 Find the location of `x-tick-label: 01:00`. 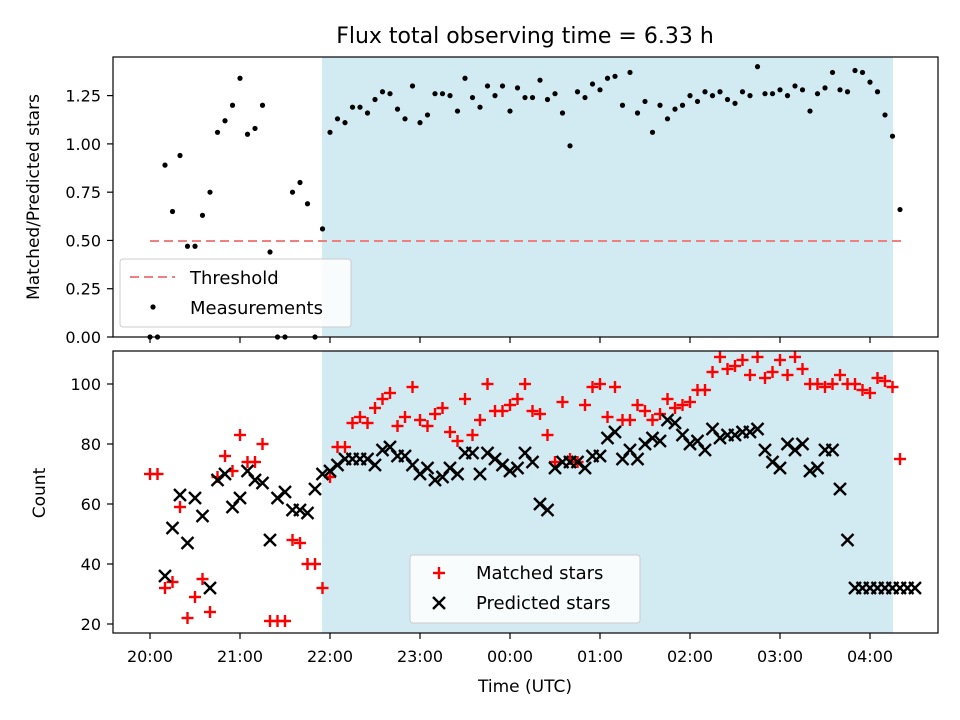

x-tick-label: 01:00 is located at coordinates (600, 656).